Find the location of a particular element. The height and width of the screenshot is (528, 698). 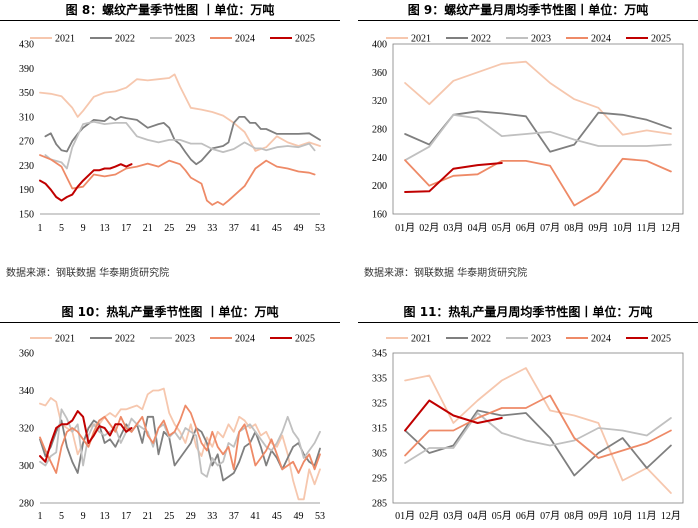

plot-frame is located at coordinates (538, 129).